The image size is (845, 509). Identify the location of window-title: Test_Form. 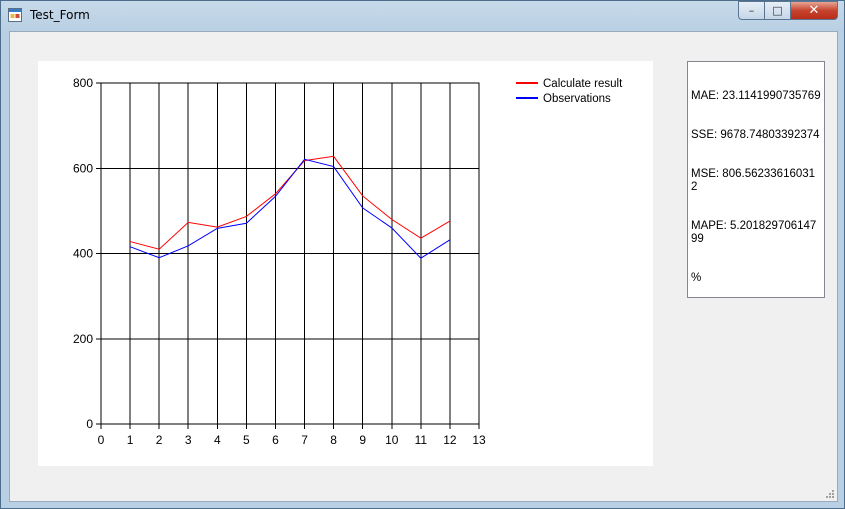
(60, 15).